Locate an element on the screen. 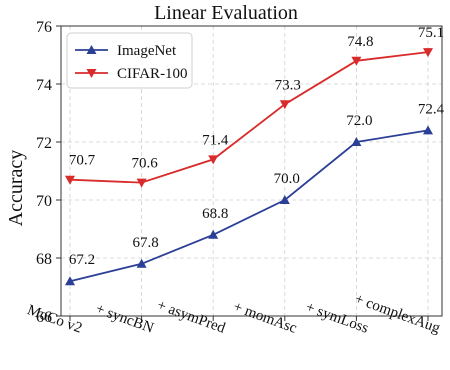  y-axis-ticks: 66 68 70 72 74 76 is located at coordinates (48, 172).